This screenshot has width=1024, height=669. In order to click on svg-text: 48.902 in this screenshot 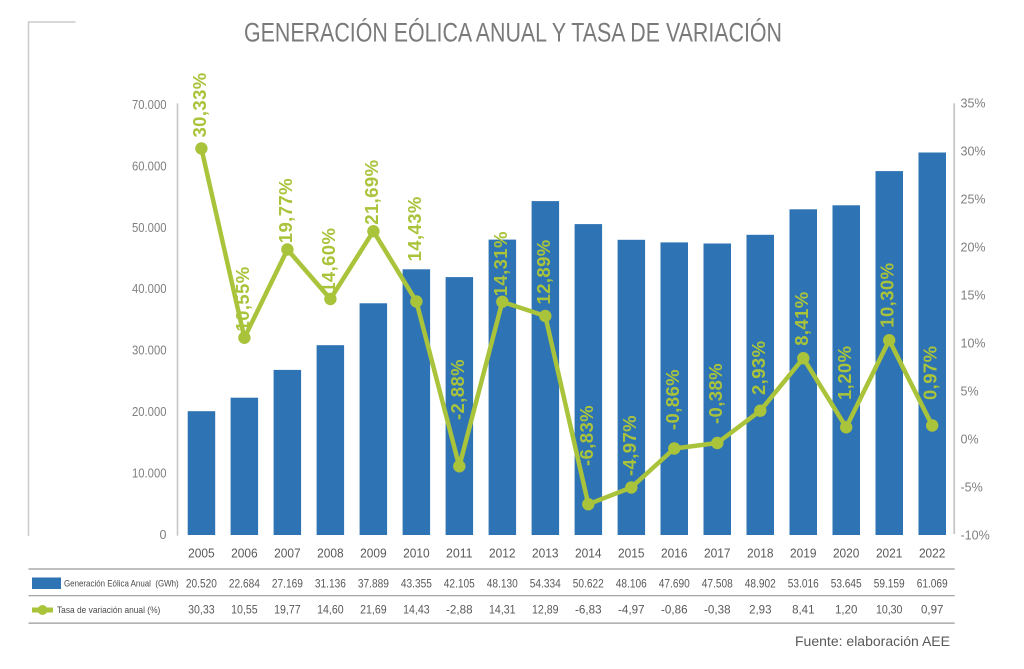, I will do `click(760, 585)`.